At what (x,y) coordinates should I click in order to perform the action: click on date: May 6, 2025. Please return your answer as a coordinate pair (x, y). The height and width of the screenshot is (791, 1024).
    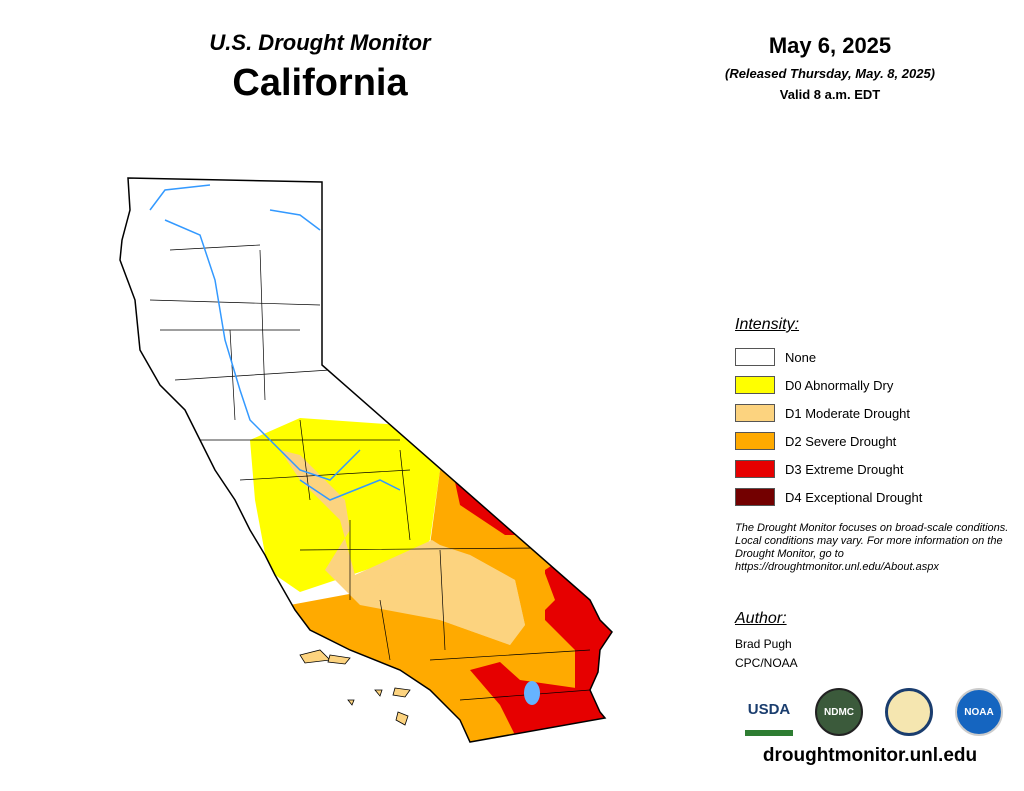
    Looking at the image, I should click on (830, 45).